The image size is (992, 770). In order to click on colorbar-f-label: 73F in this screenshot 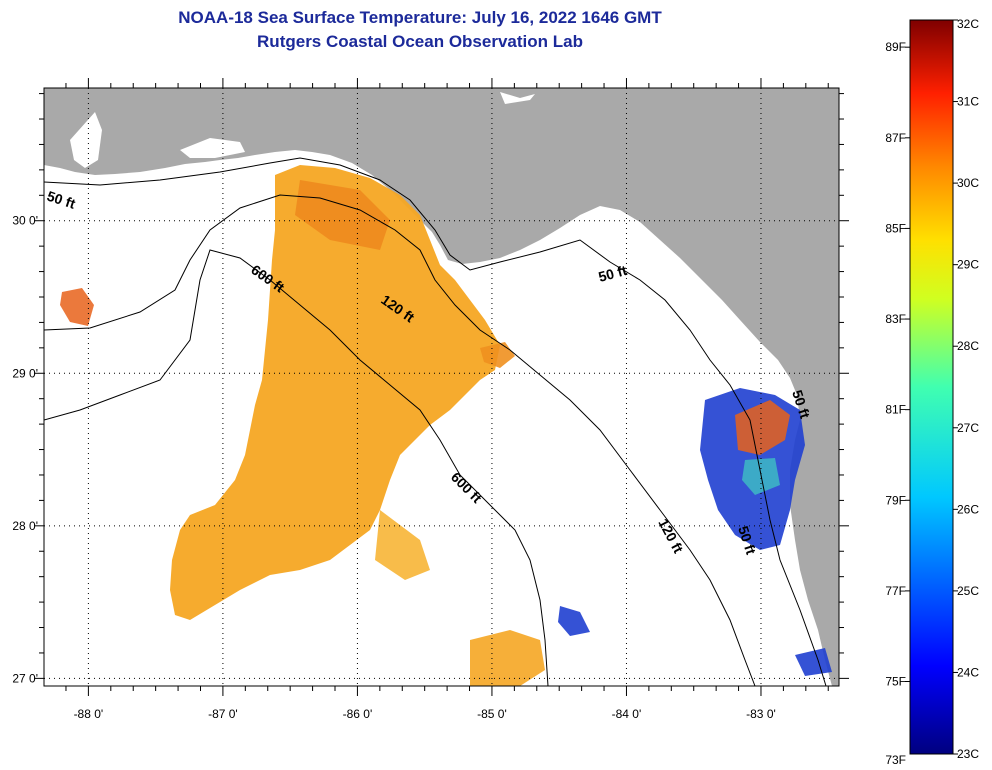, I will do `click(895, 760)`.